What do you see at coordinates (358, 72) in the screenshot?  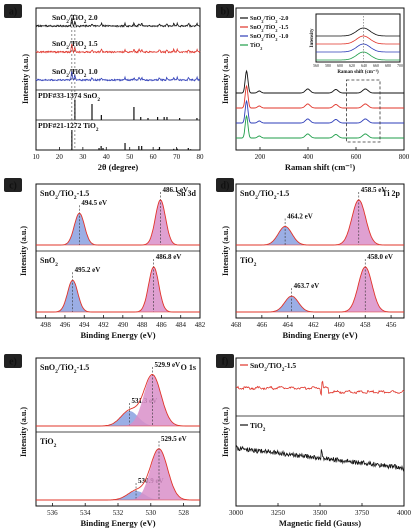 I see `inset-x-label: Raman shift (cm⁻¹)` at bounding box center [358, 72].